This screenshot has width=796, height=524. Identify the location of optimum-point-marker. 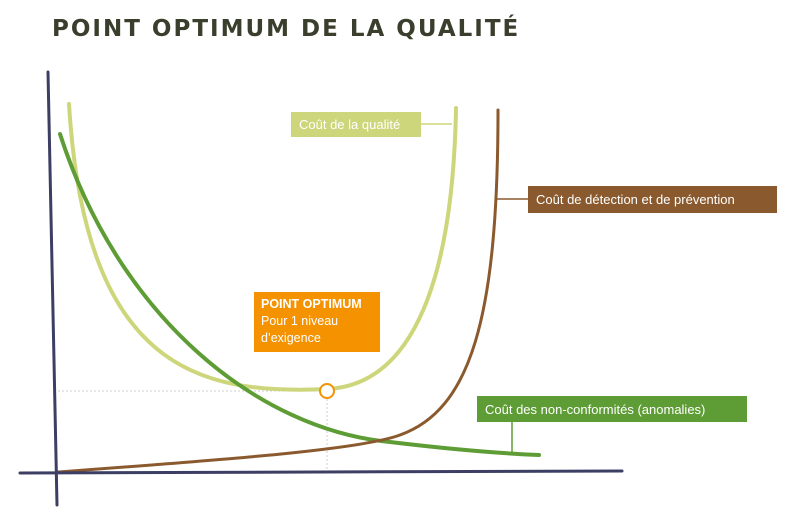
(327, 391).